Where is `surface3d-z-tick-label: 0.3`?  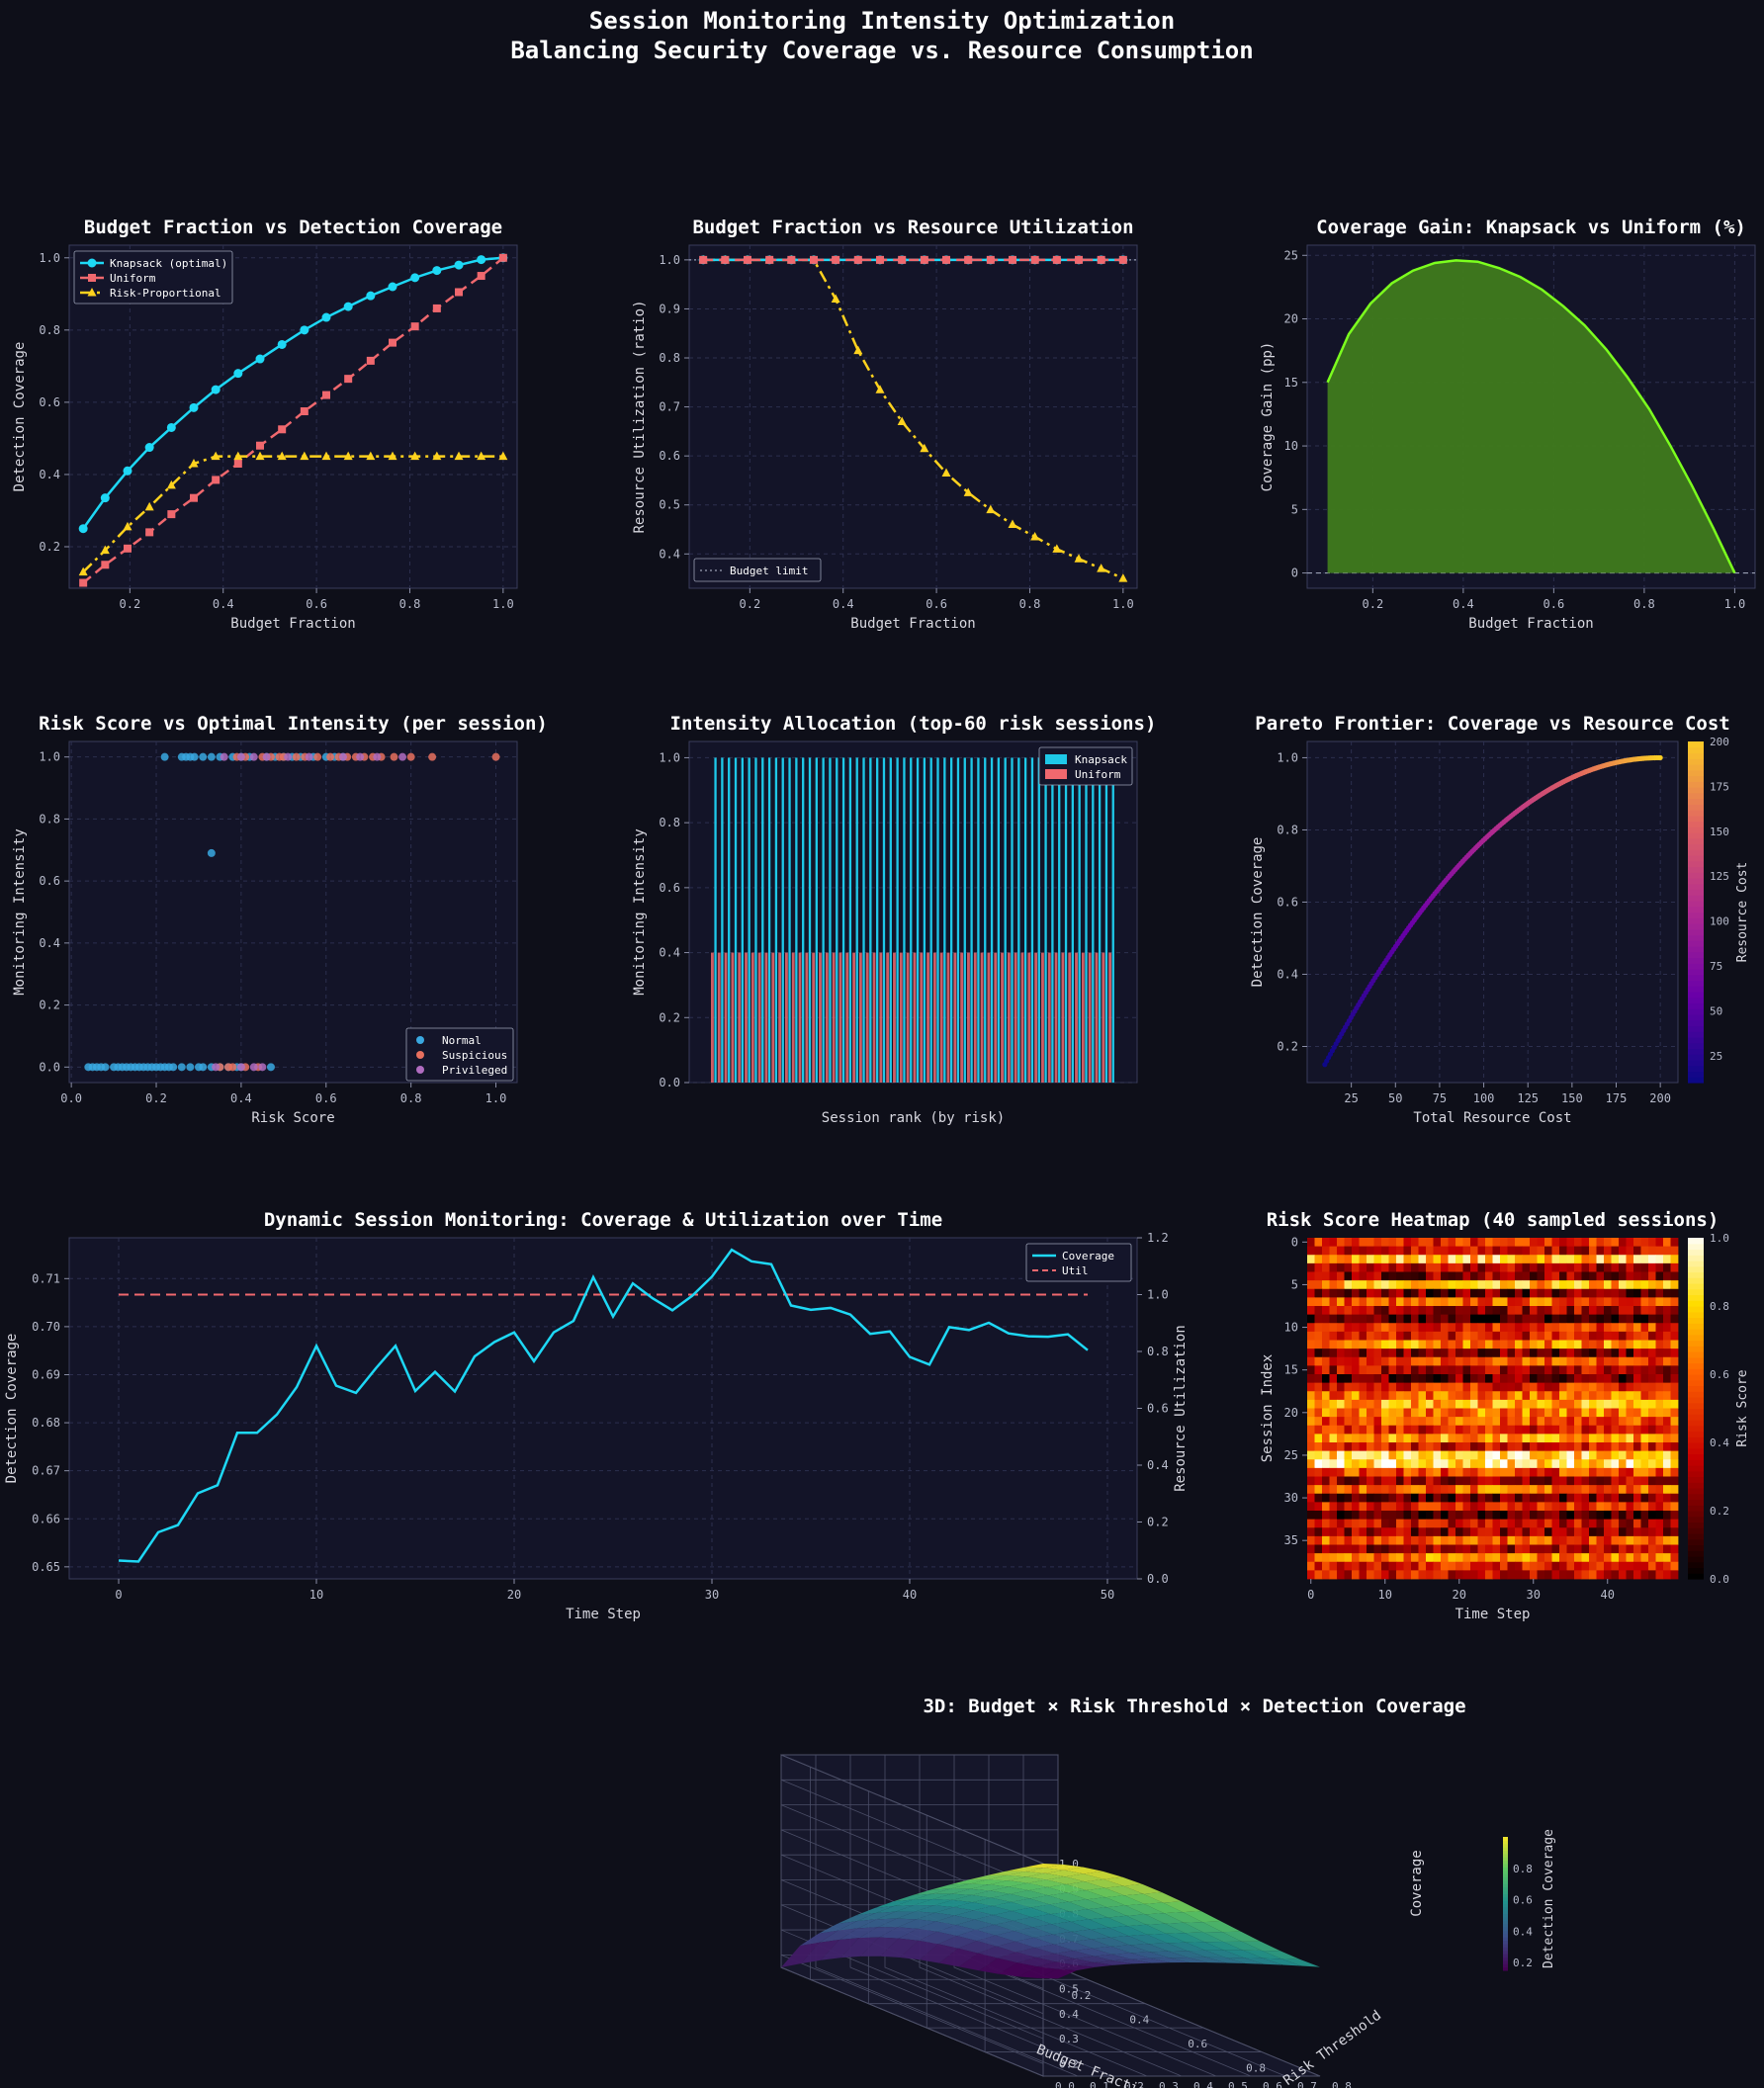
surface3d-z-tick-label: 0.3 is located at coordinates (1069, 2039).